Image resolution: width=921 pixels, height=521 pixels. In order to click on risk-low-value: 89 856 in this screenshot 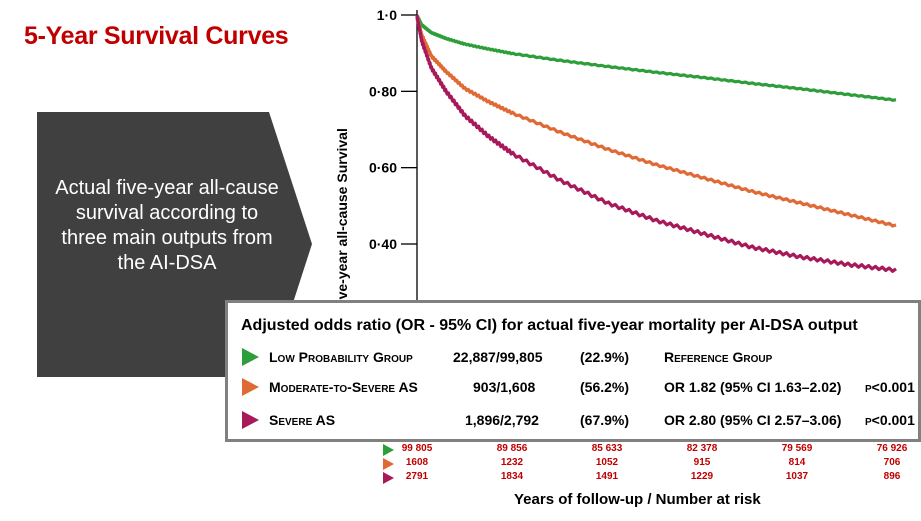, I will do `click(512, 448)`.